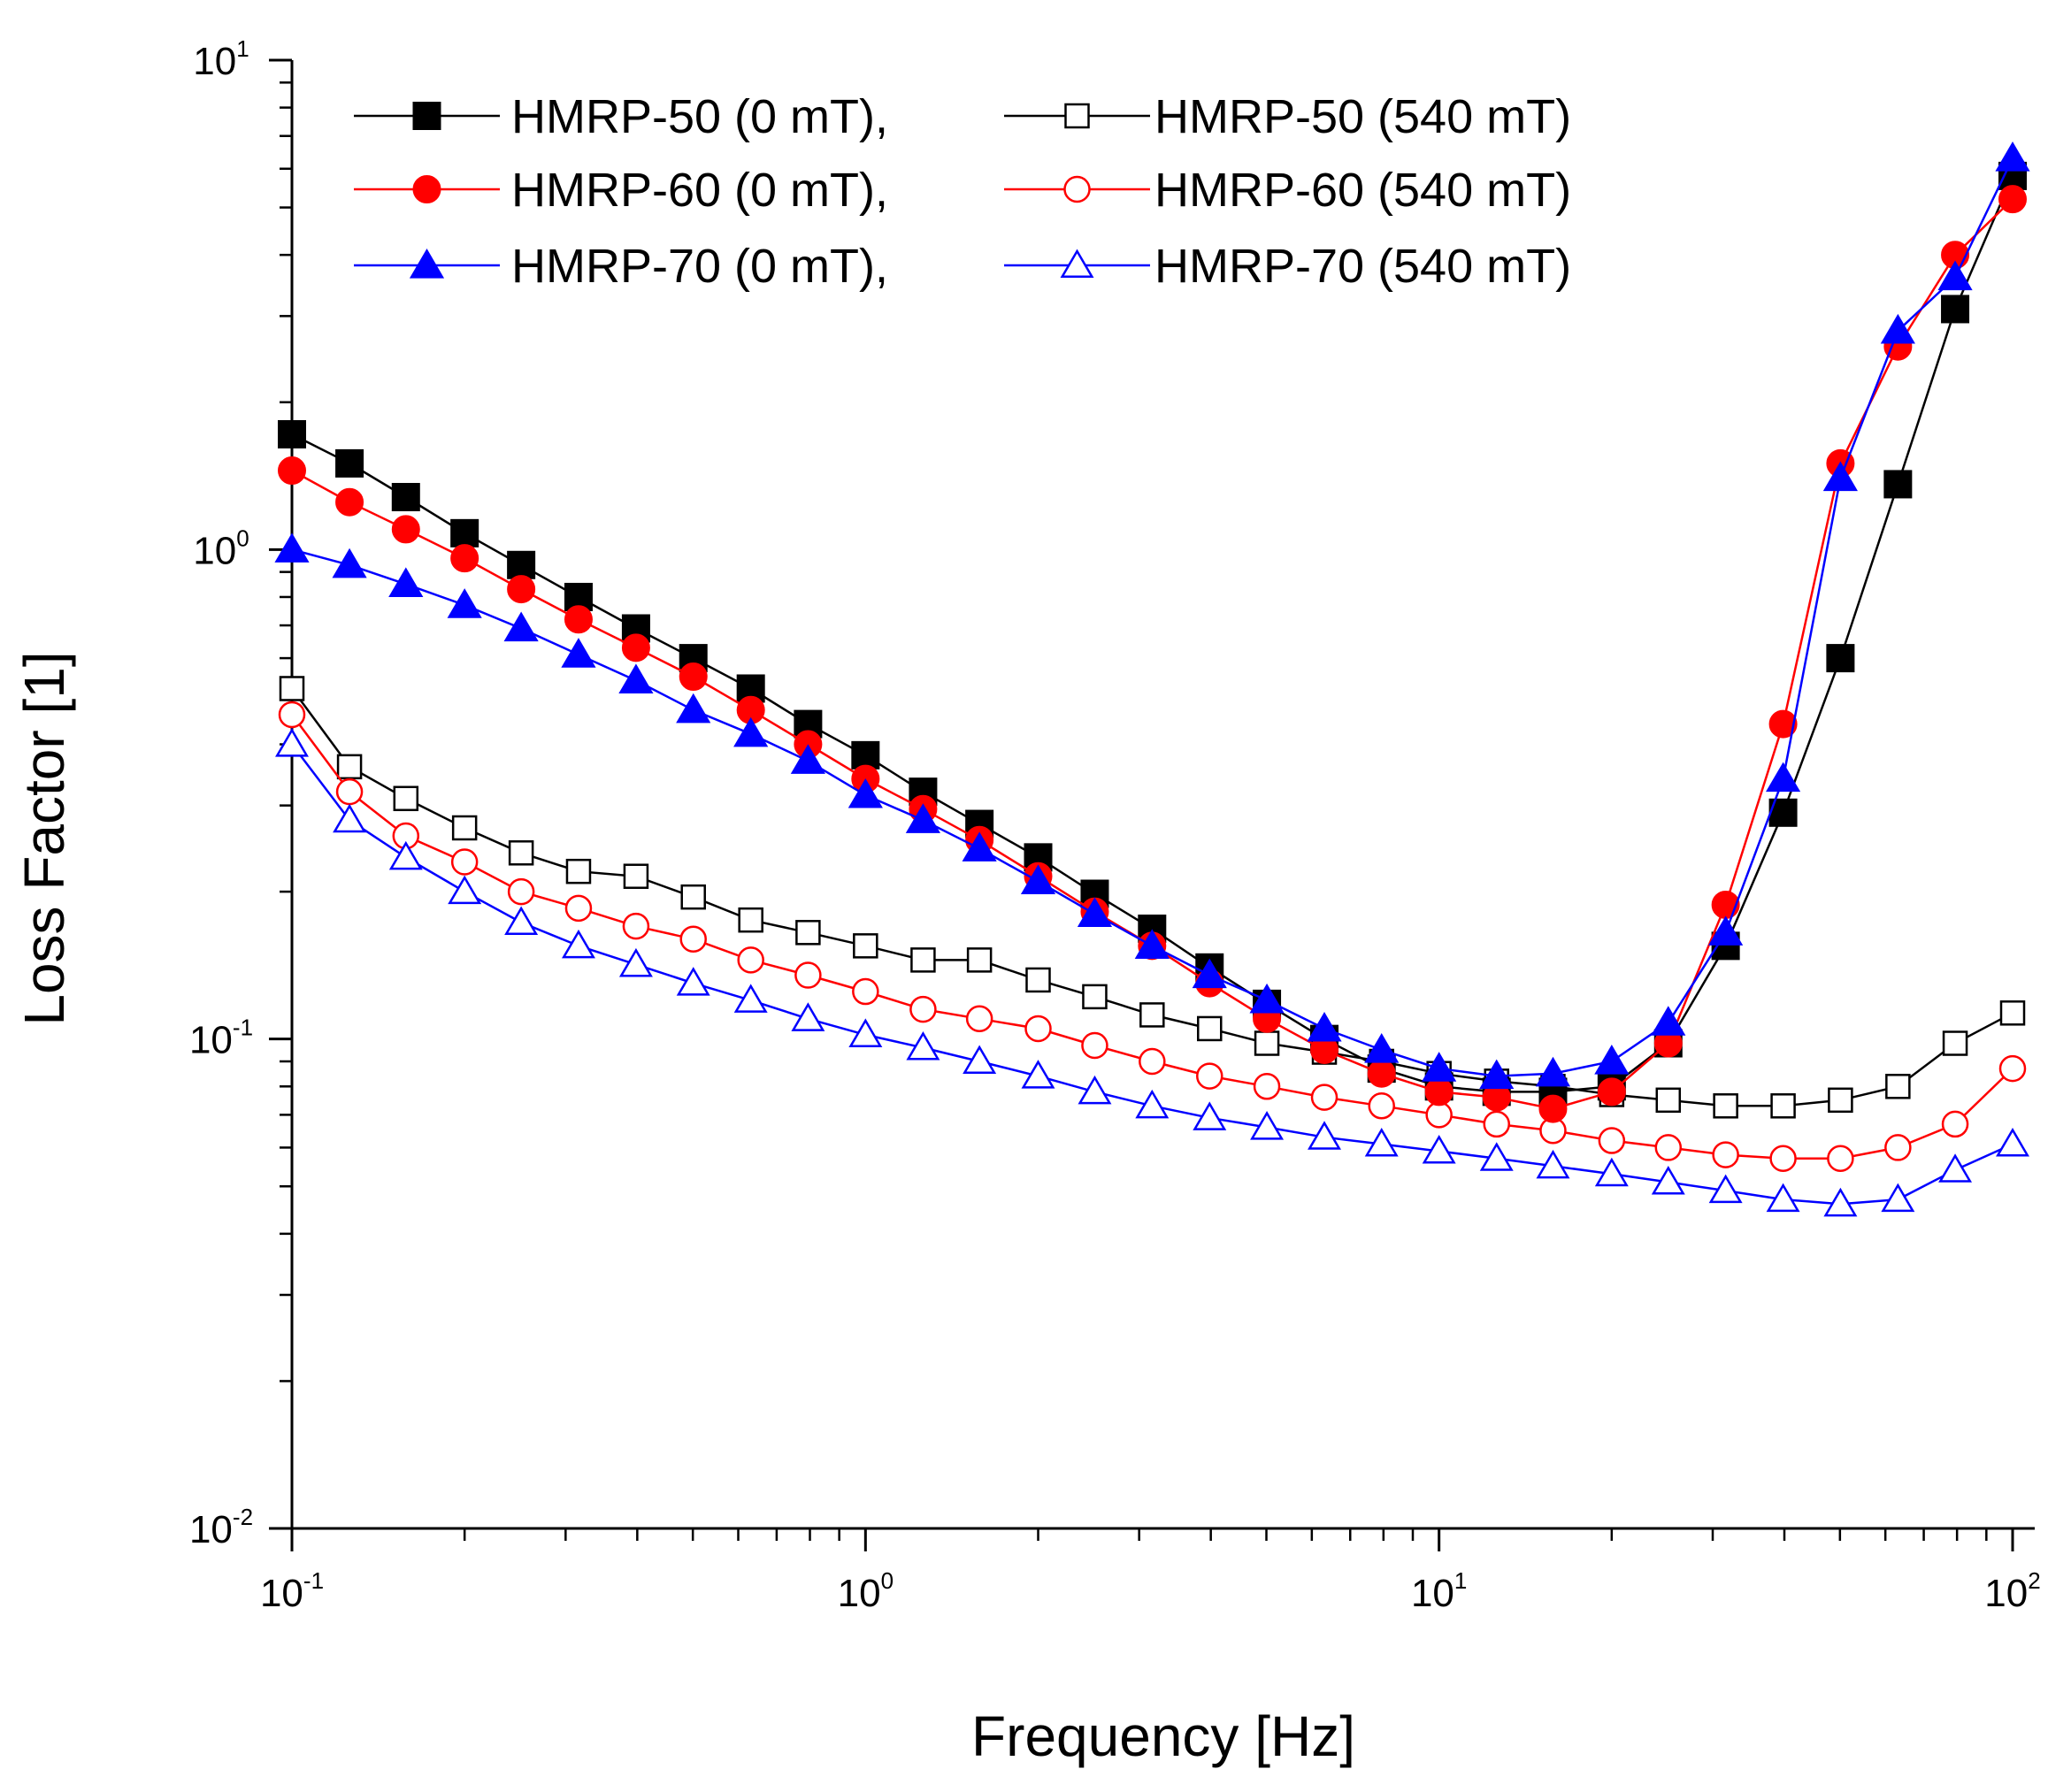 This screenshot has width=2071, height=1792. Describe the element at coordinates (221, 549) in the screenshot. I see `y-tick-label: 10⁰` at that location.